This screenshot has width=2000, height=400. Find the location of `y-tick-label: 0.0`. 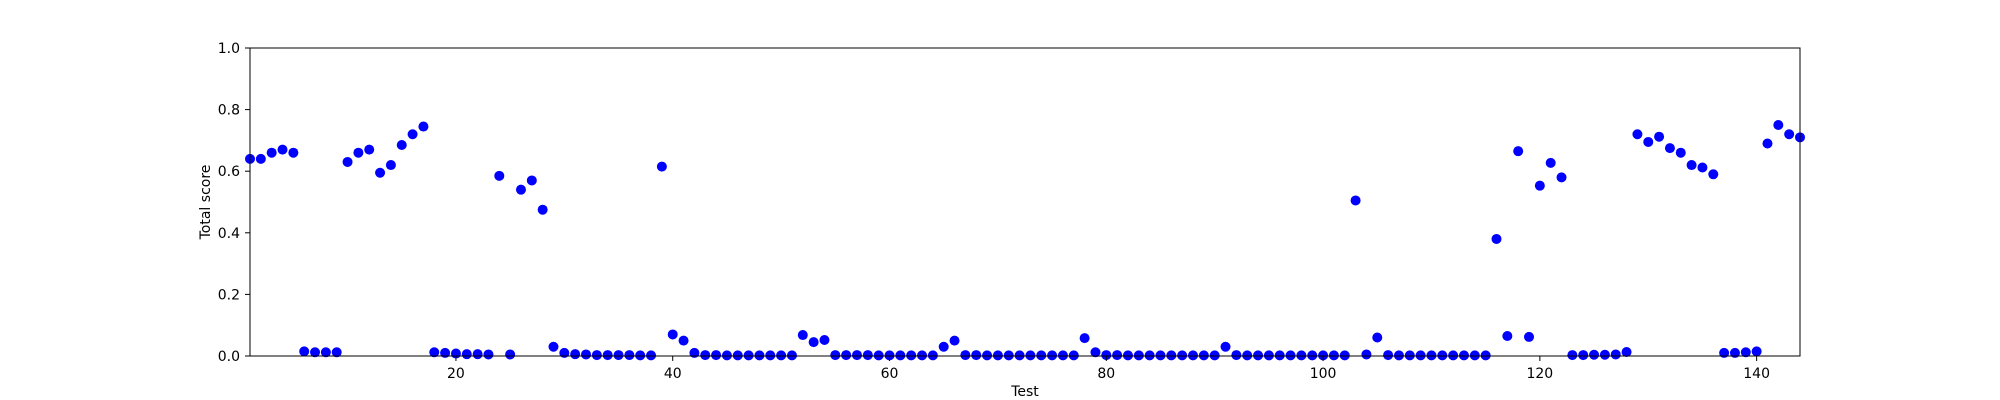

y-tick-label: 0.0 is located at coordinates (229, 357).